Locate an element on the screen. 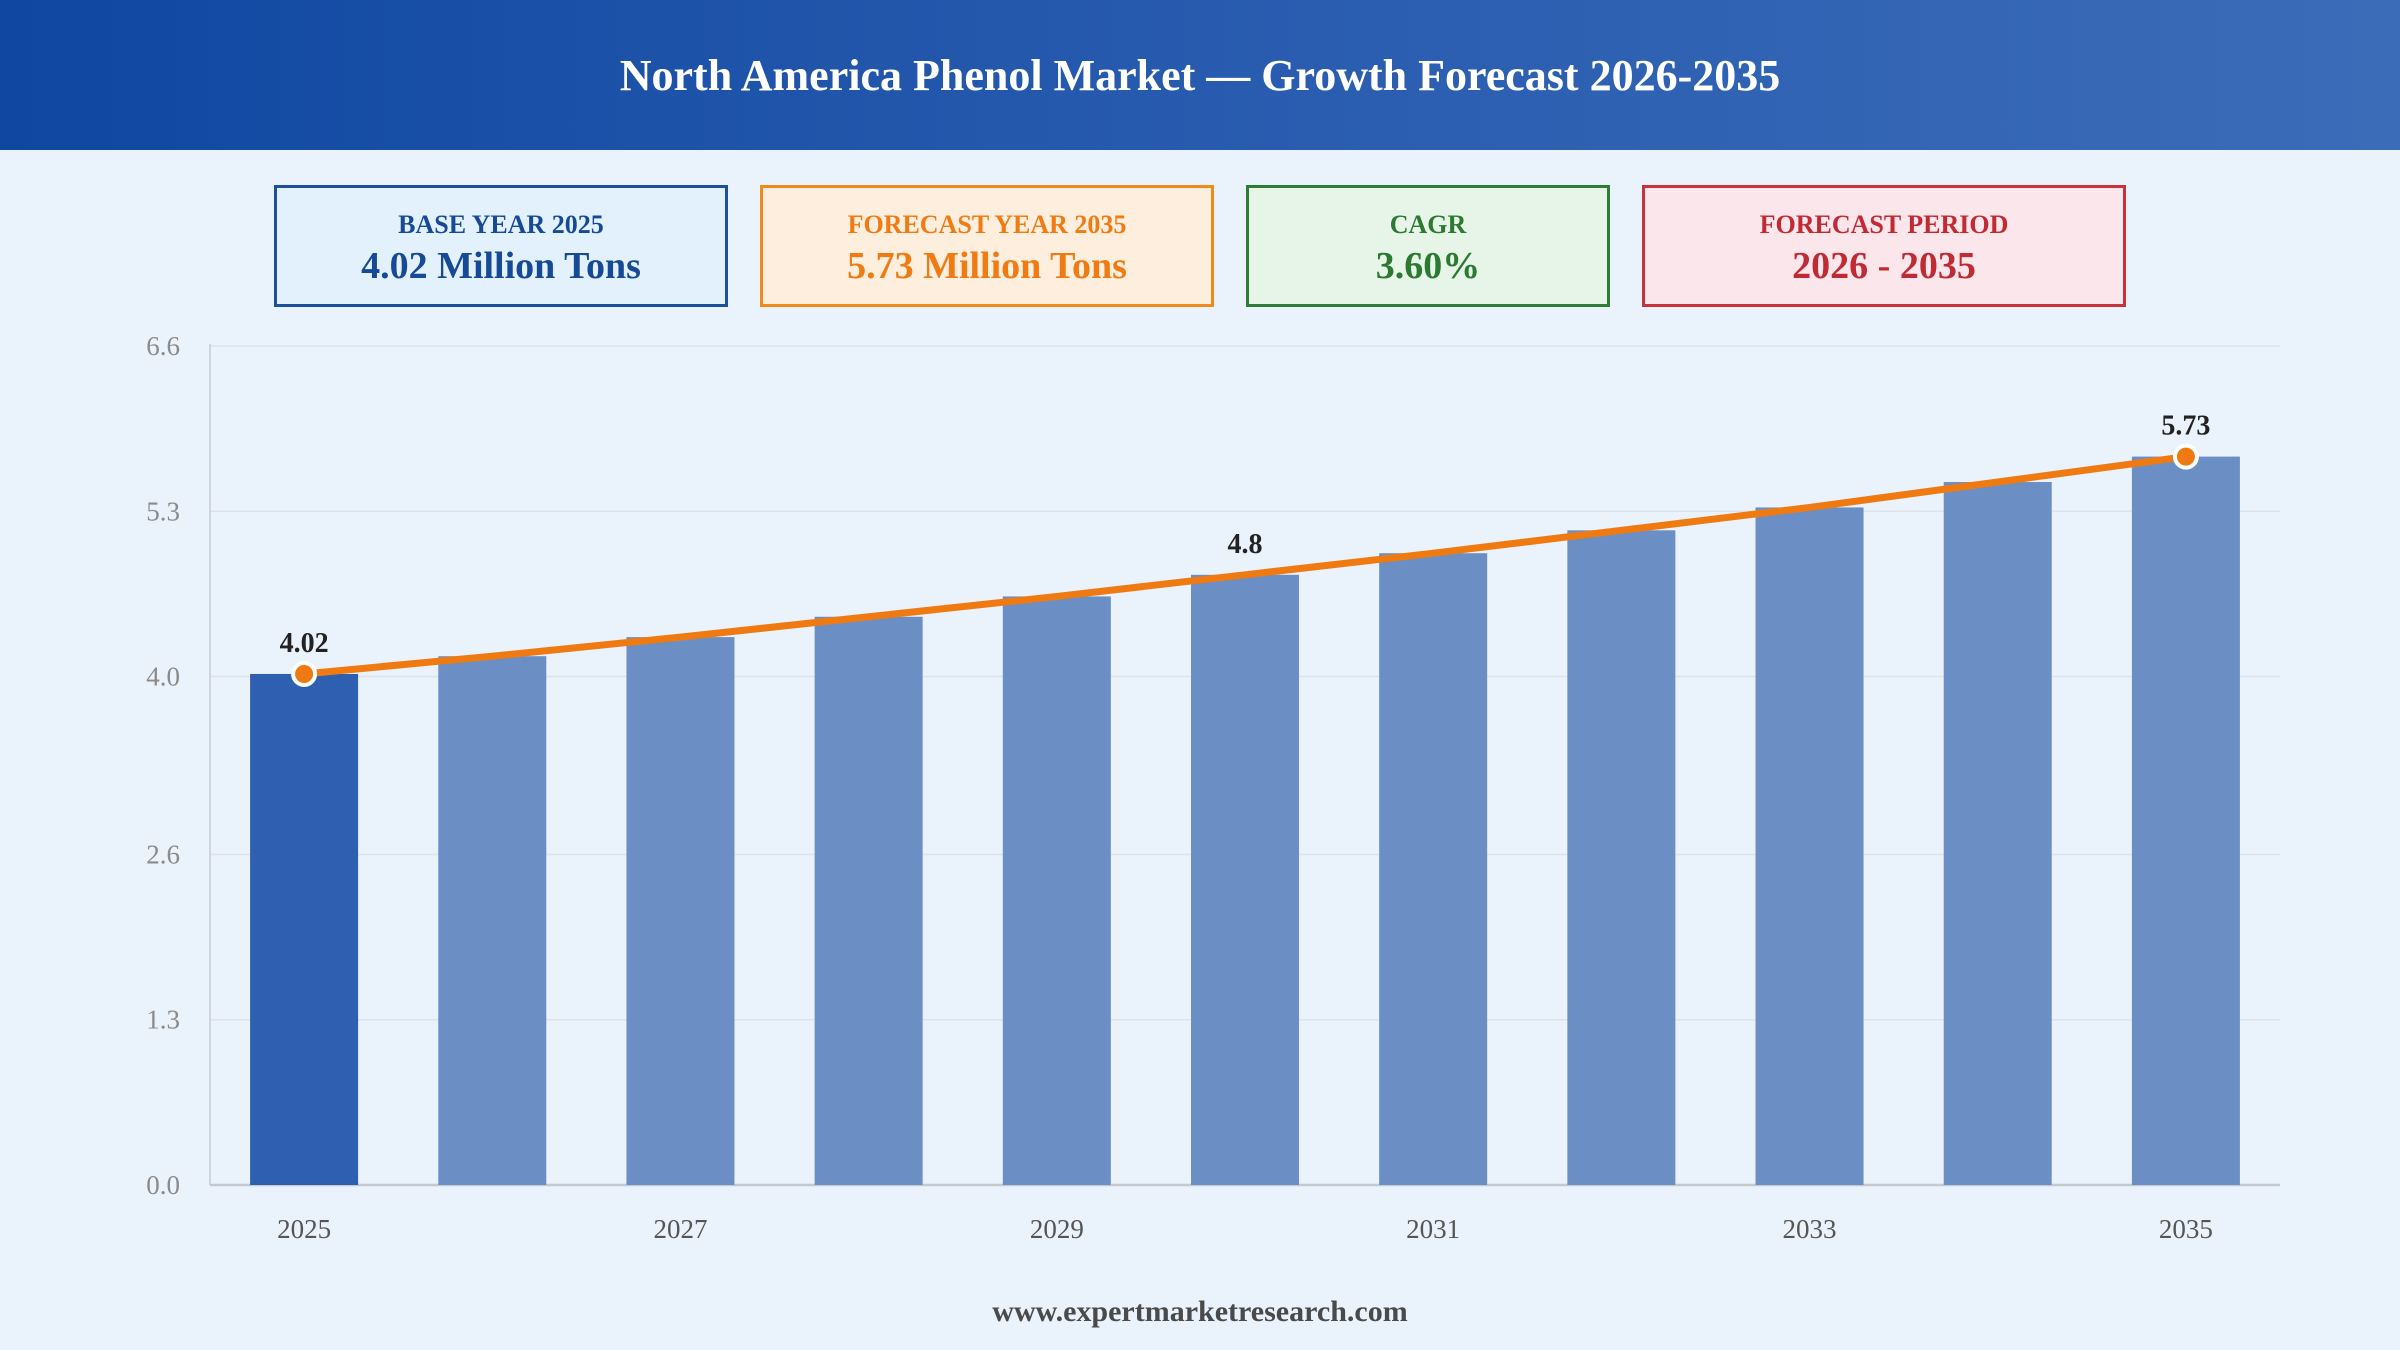 Image resolution: width=2400 pixels, height=1350 pixels. stat-value-base-year: 4.02 Million Tons is located at coordinates (501, 266).